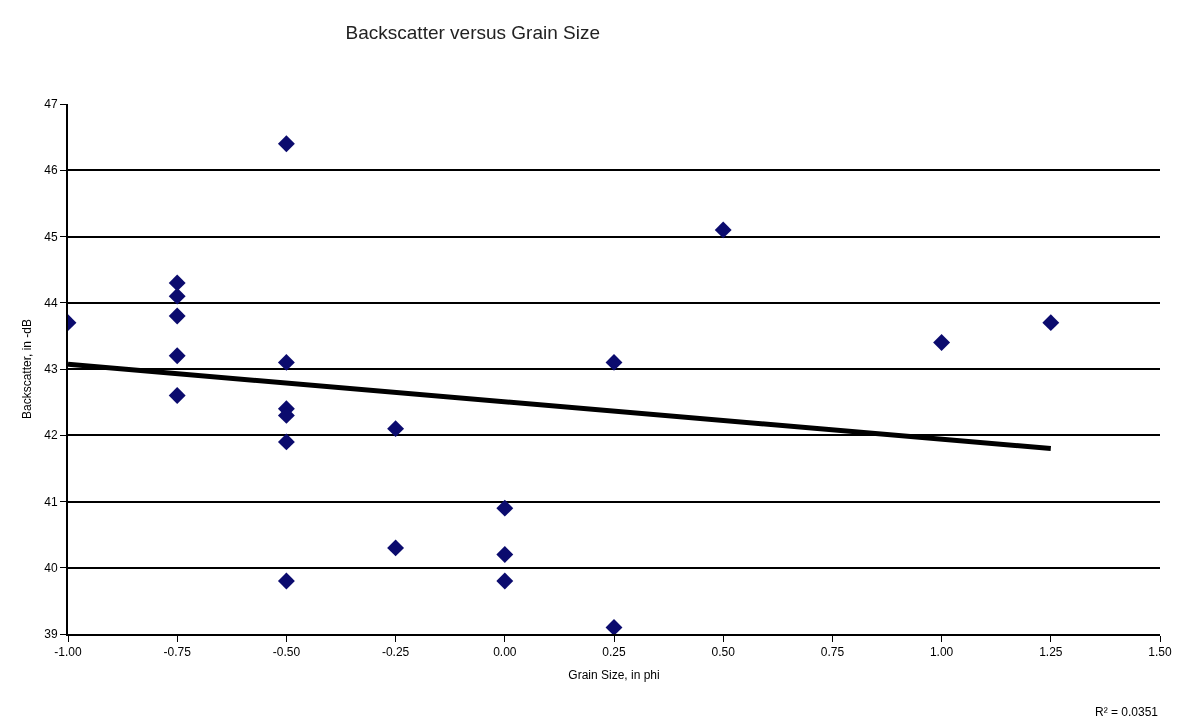 The image size is (1182, 724). Describe the element at coordinates (51, 236) in the screenshot. I see `y-tick-label: 45` at that location.